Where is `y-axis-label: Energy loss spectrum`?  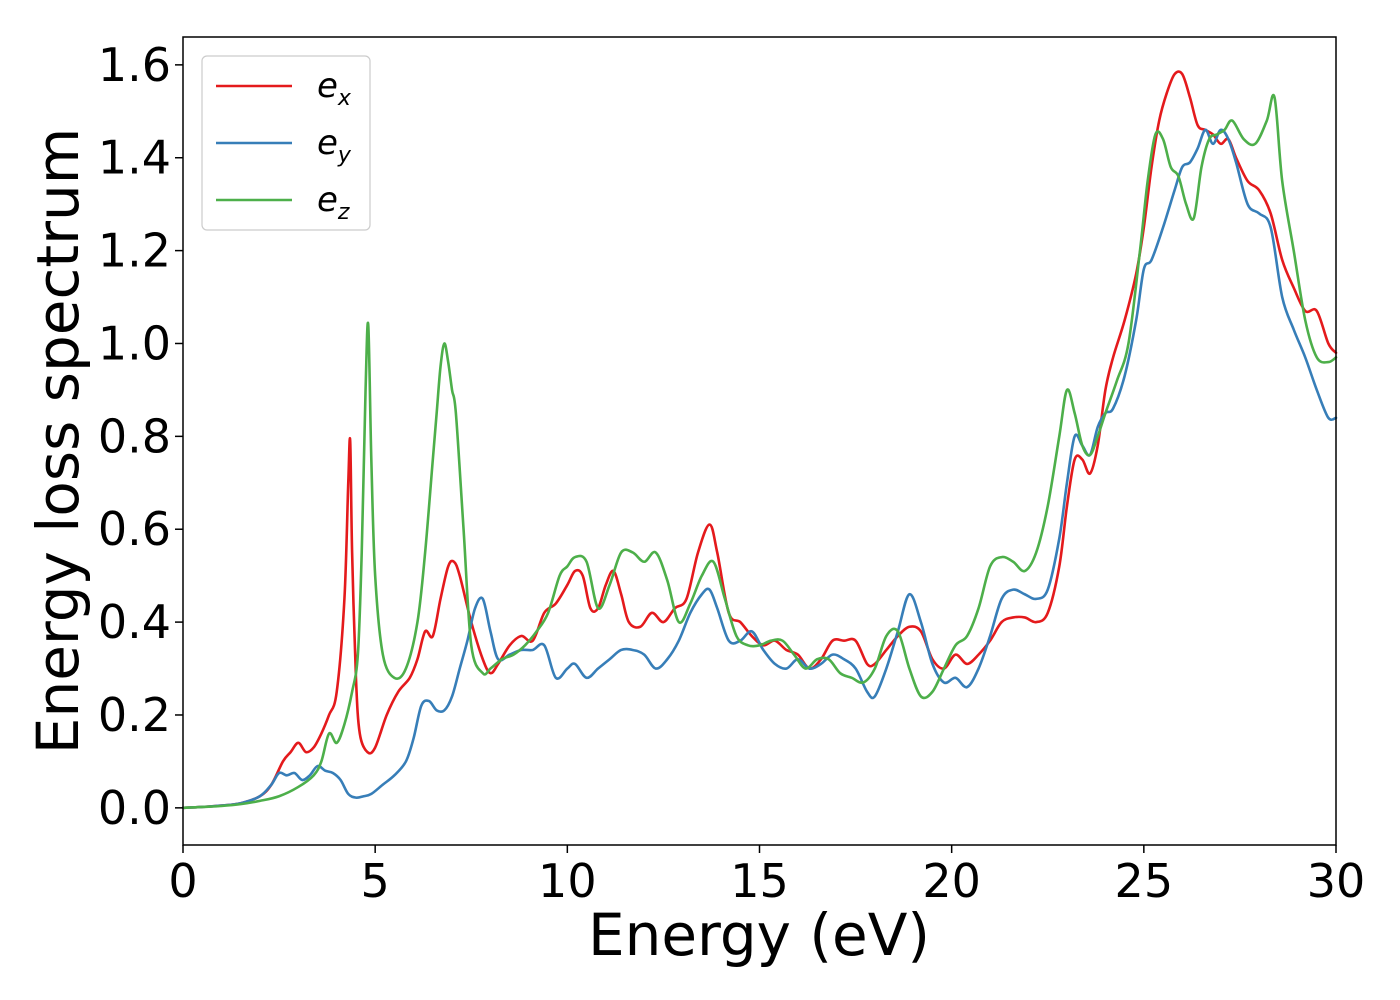
y-axis-label: Energy loss spectrum is located at coordinates (58, 441).